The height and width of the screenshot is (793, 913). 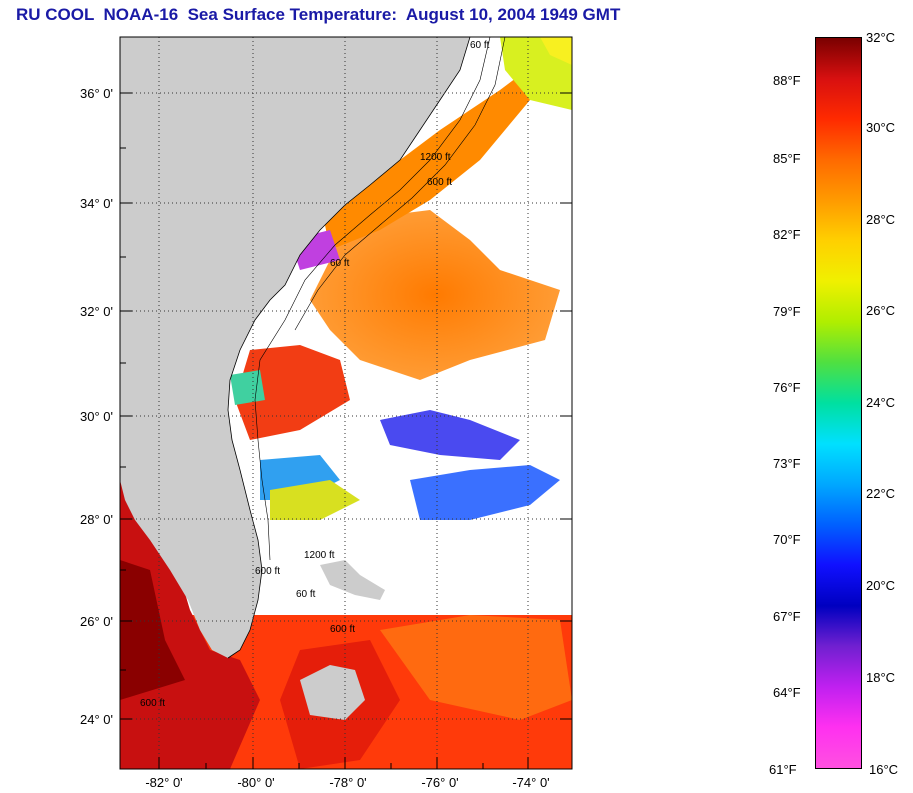 I want to click on c-label-22: 22°C, so click(x=881, y=493).